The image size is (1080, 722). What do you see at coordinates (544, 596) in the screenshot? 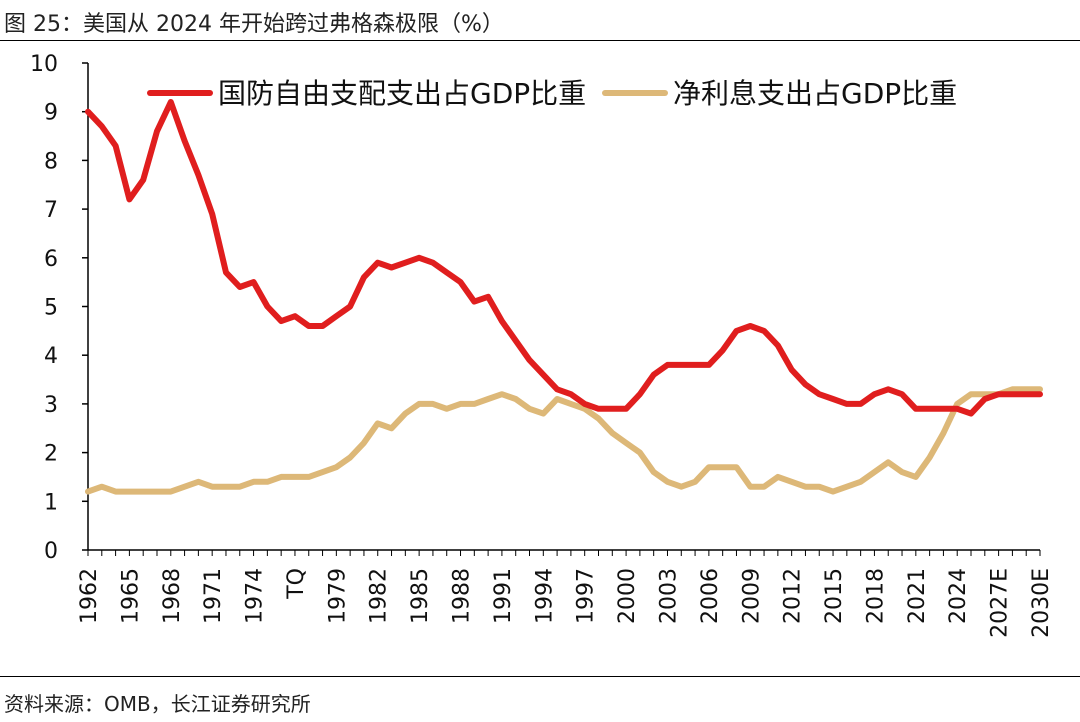
I see `x-tick-label: 1994` at bounding box center [544, 596].